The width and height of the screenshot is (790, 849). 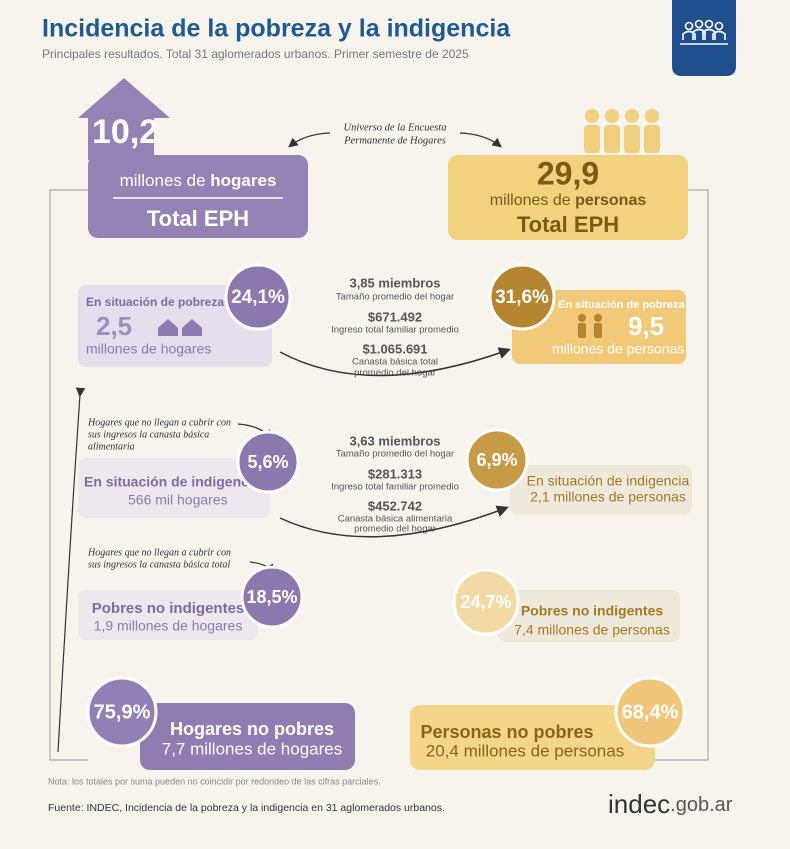 What do you see at coordinates (243, 180) in the screenshot?
I see `unit-bold: hogares` at bounding box center [243, 180].